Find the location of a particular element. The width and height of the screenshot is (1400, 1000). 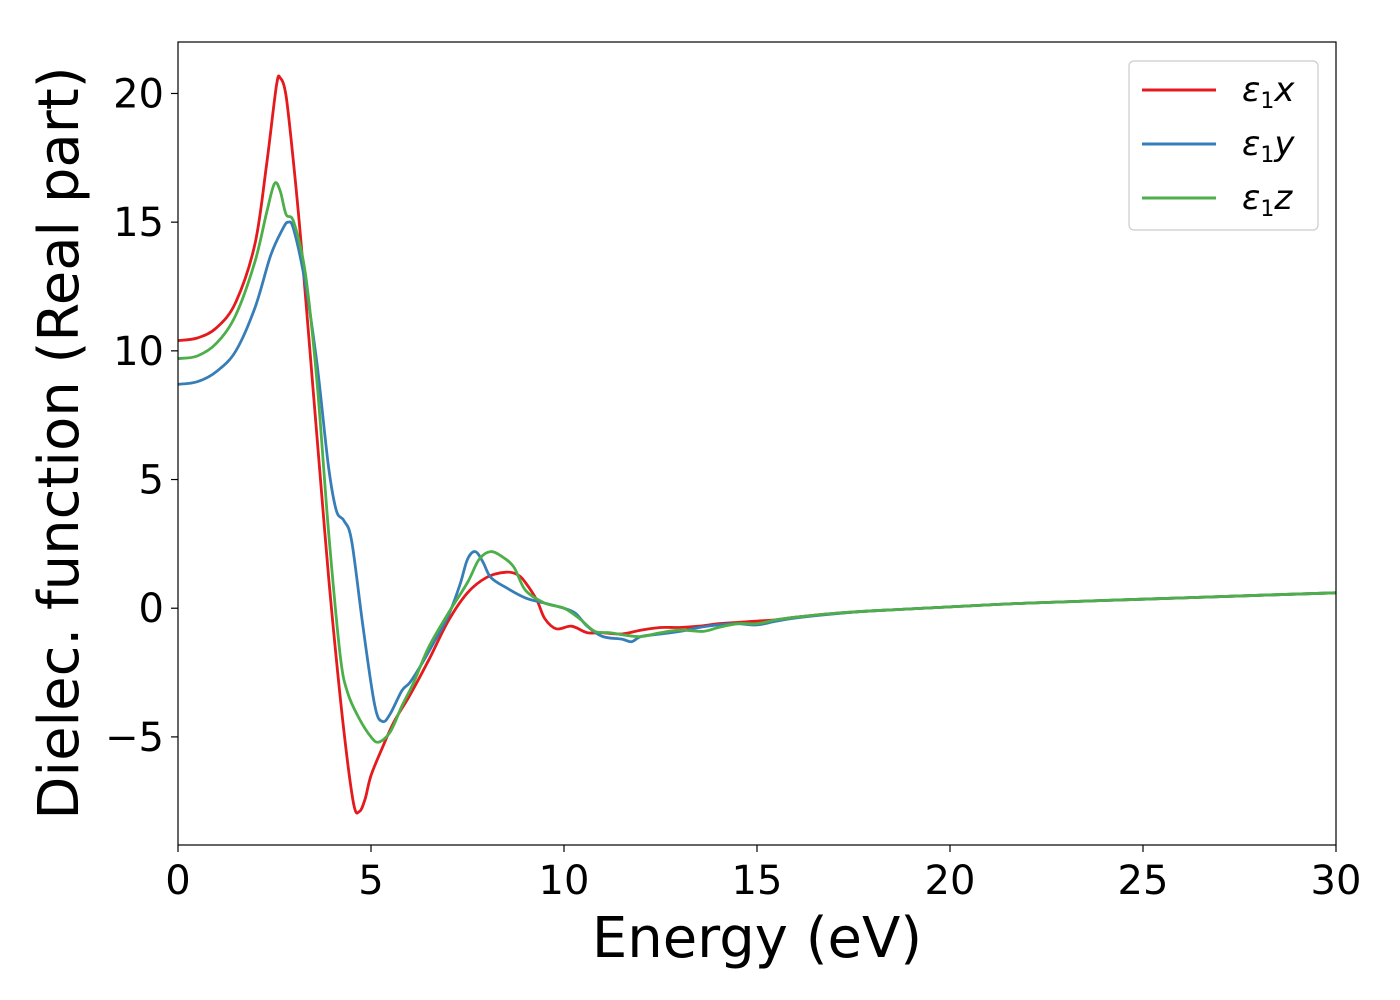

y-tick-label: 5 is located at coordinates (151, 481).